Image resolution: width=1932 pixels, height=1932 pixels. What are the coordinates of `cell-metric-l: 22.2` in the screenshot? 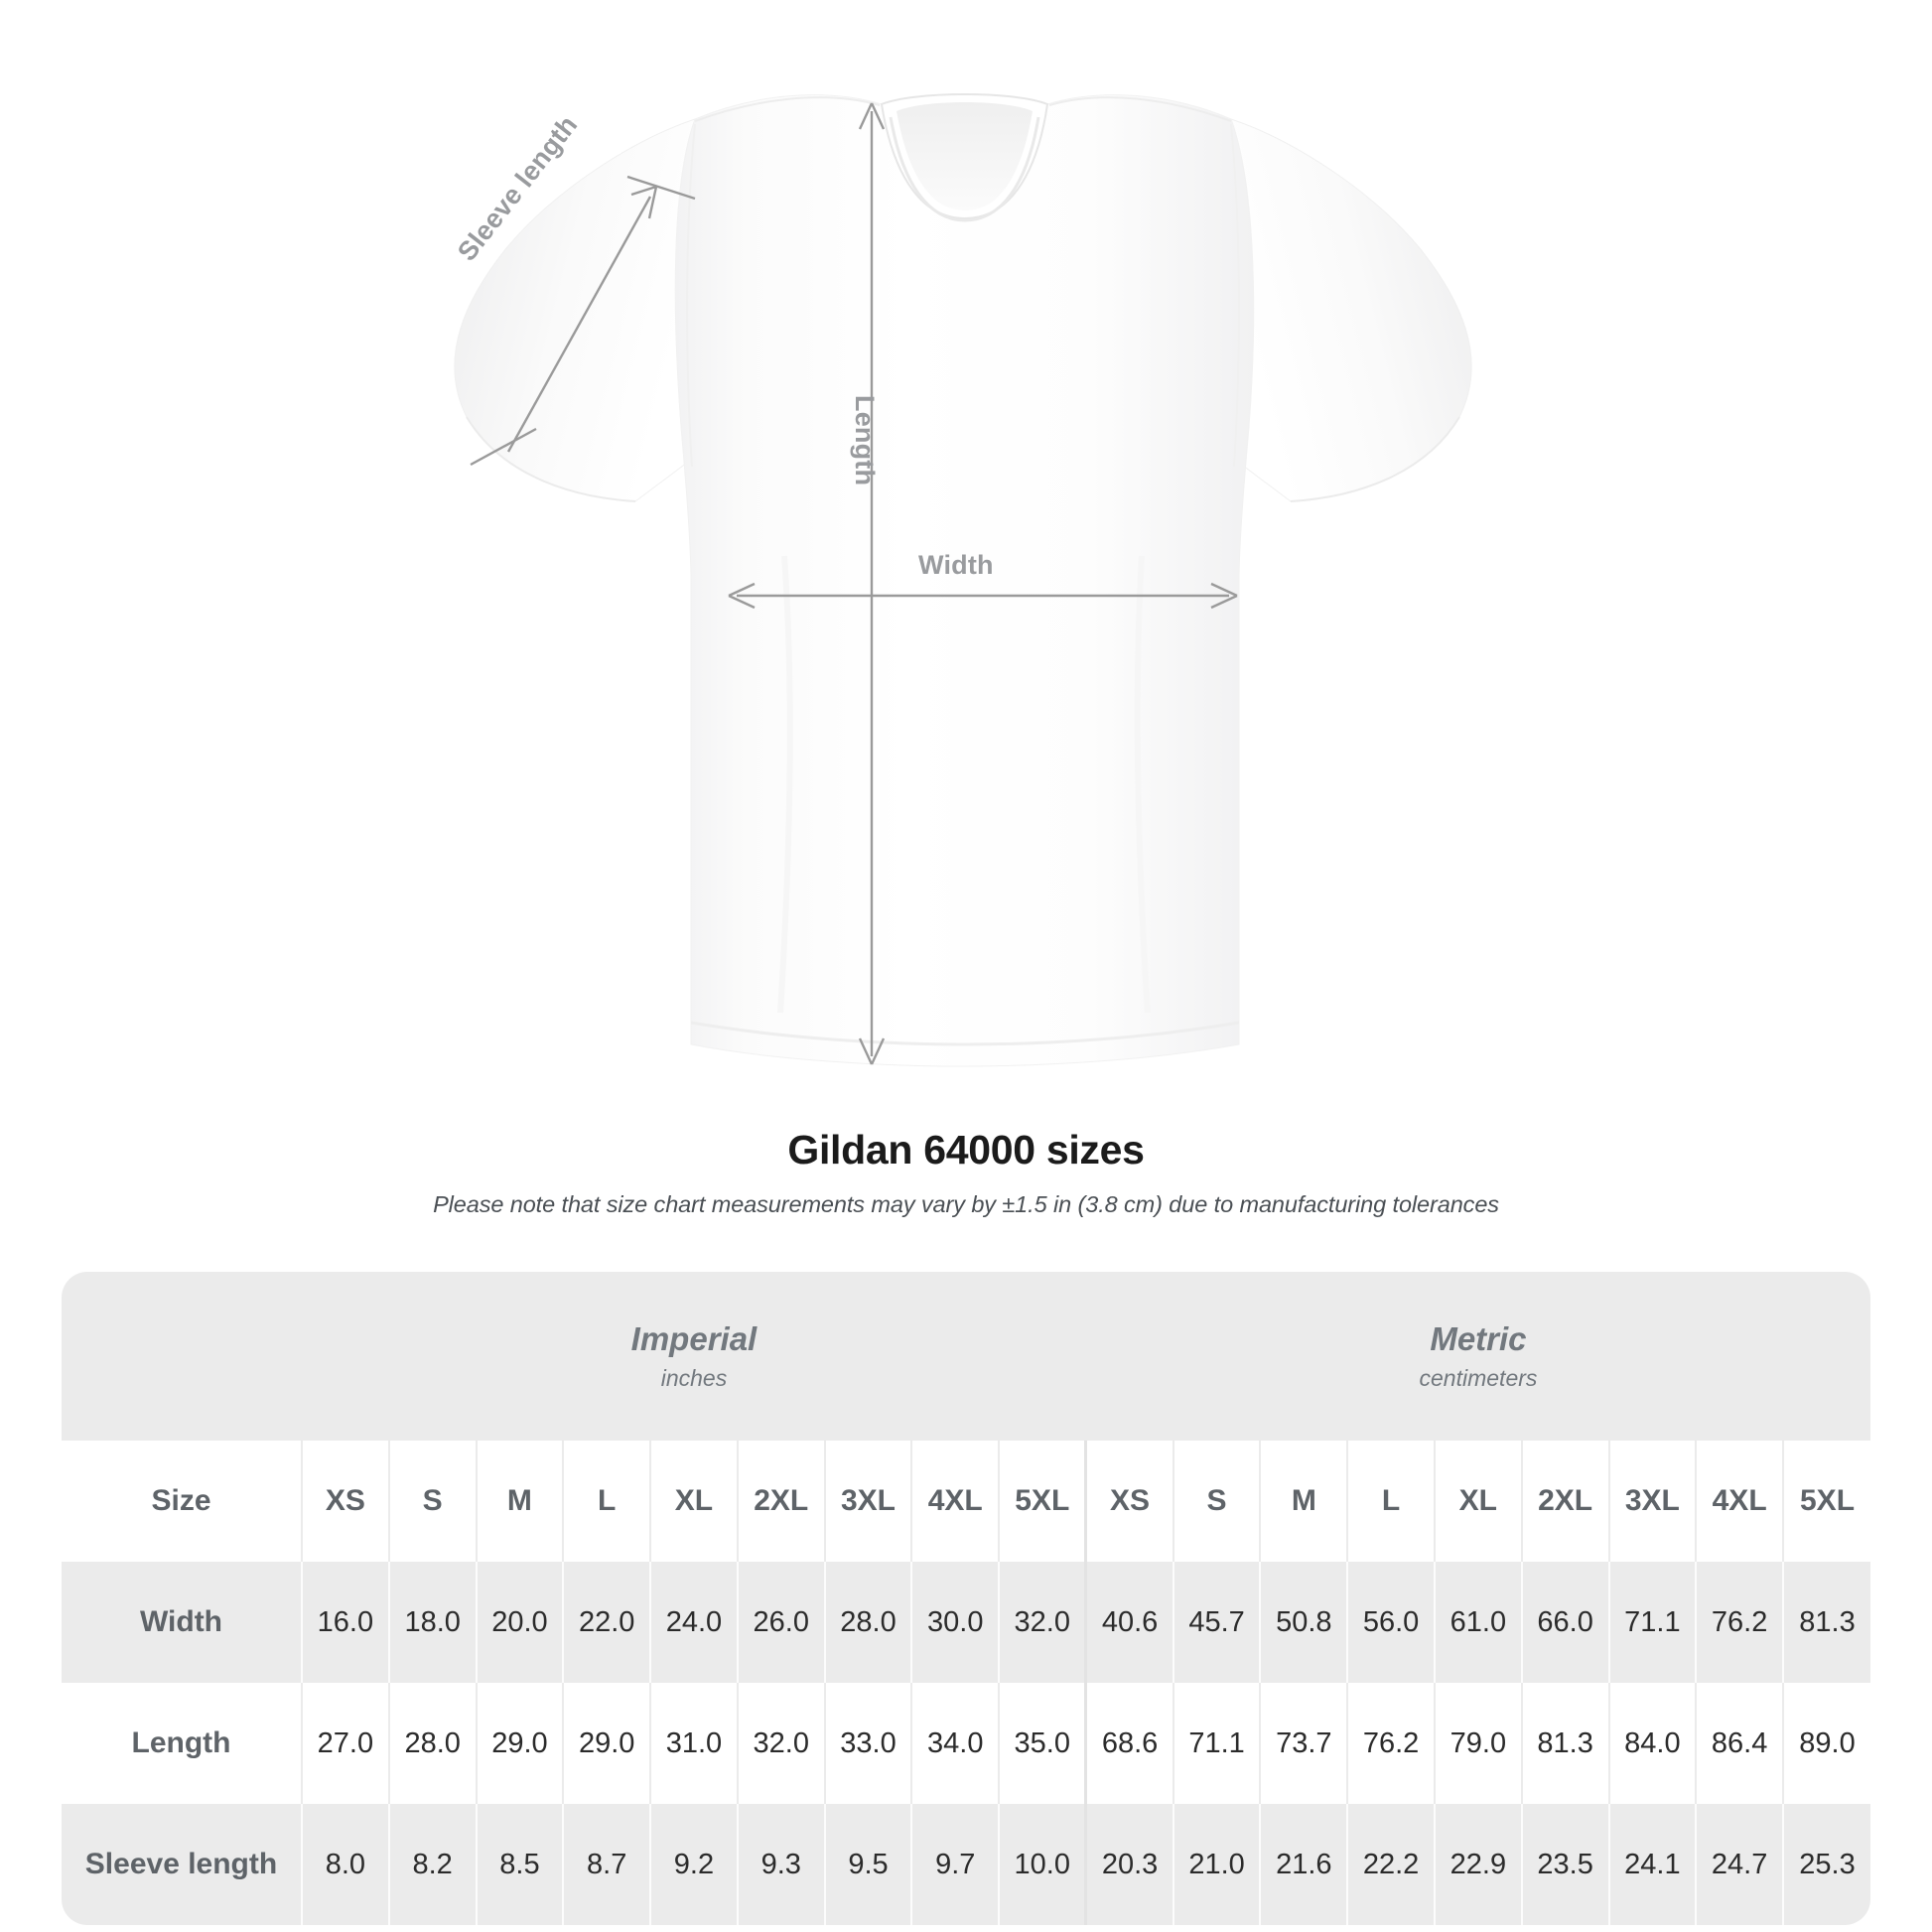 It's located at (1392, 1865).